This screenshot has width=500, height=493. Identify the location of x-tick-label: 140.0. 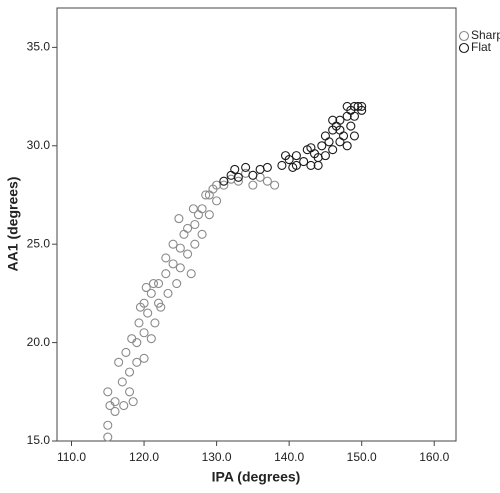
(289, 457).